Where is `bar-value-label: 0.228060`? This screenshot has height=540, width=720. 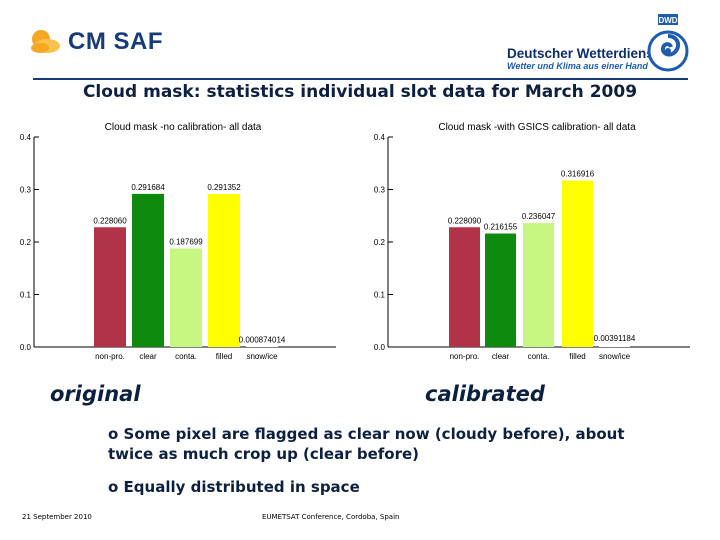
bar-value-label: 0.228060 is located at coordinates (110, 220).